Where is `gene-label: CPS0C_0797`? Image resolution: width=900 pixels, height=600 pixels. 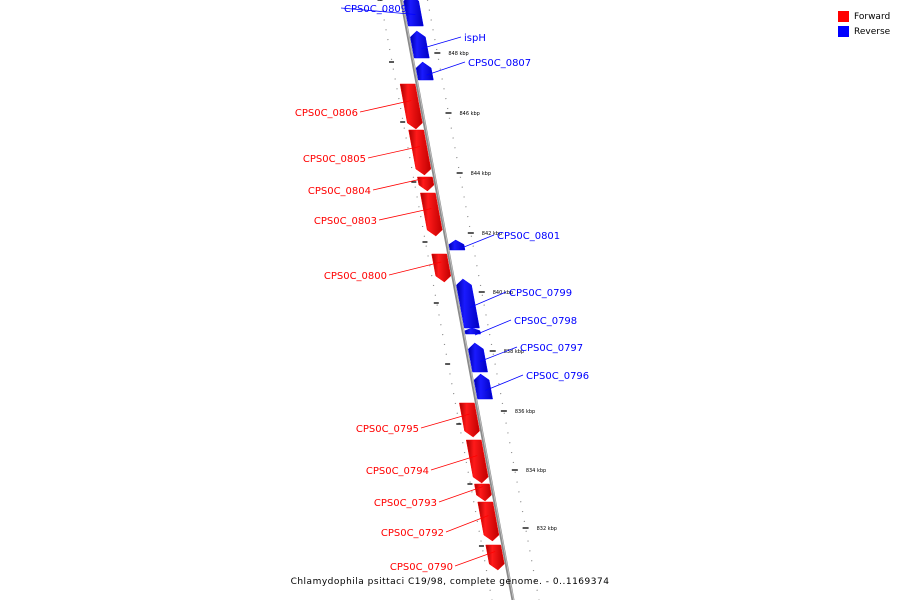 gene-label: CPS0C_0797 is located at coordinates (551, 348).